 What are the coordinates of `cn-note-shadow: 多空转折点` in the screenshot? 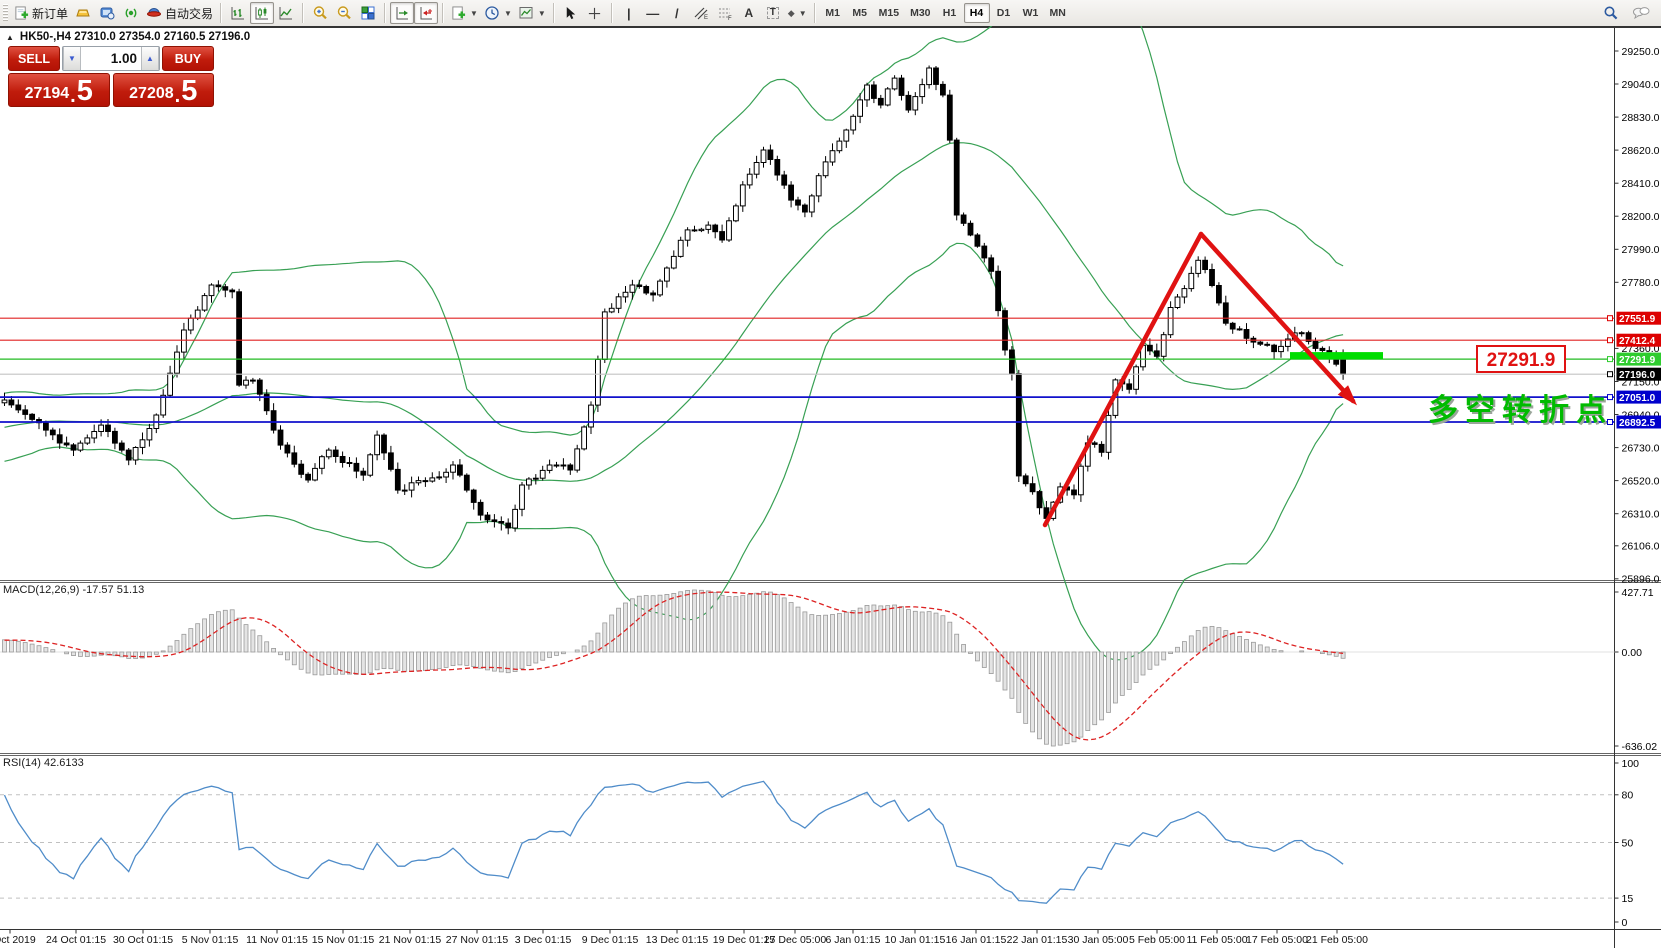 It's located at (1522, 412).